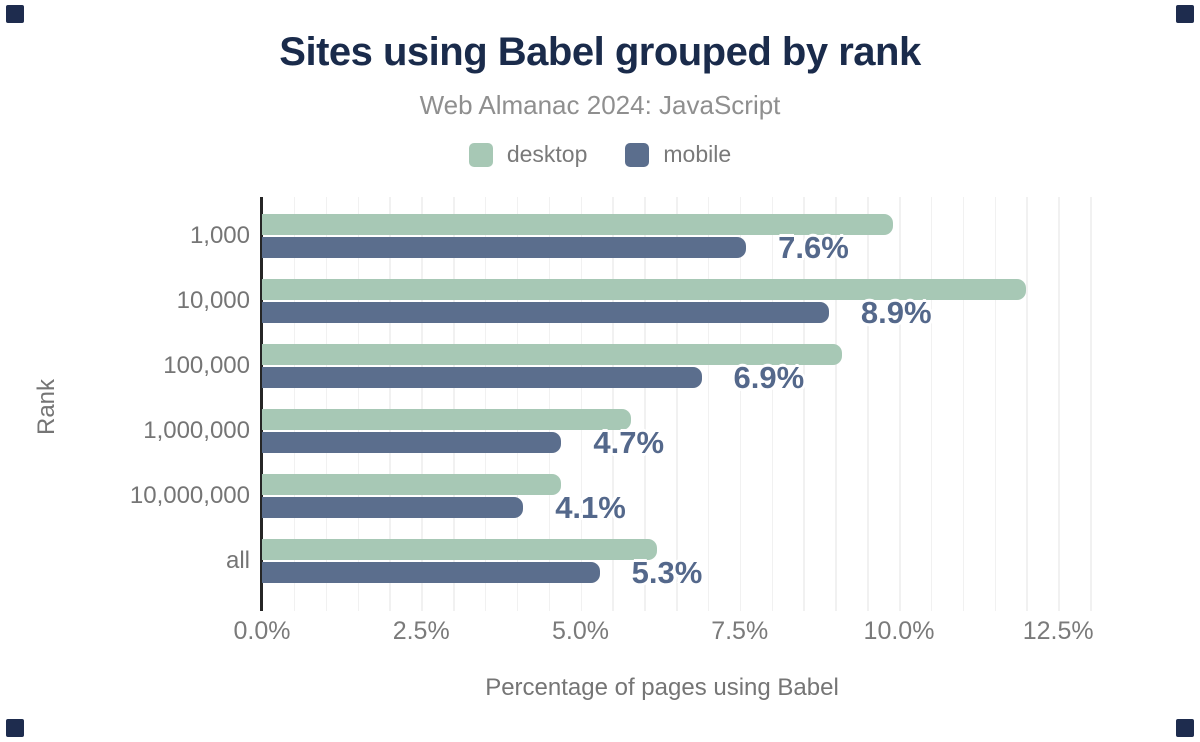 The width and height of the screenshot is (1200, 742). What do you see at coordinates (46, 407) in the screenshot?
I see `y-axis-title: Rank` at bounding box center [46, 407].